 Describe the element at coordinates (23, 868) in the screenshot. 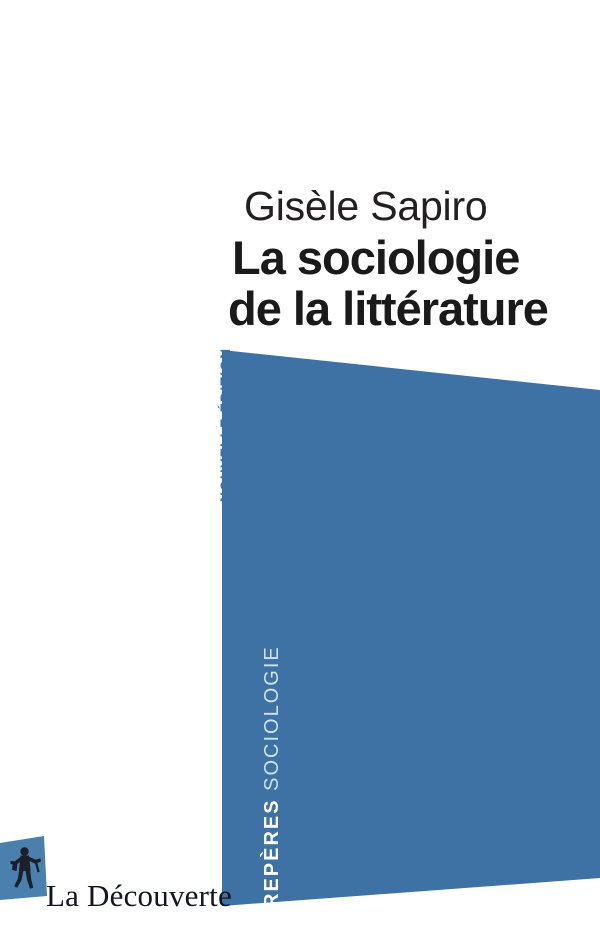

I see `explorer-silhouette-icon` at that location.